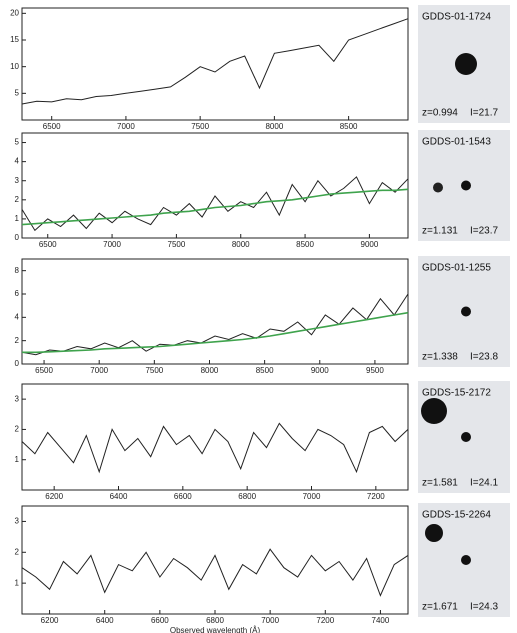 The height and width of the screenshot is (633, 517). Describe the element at coordinates (215, 629) in the screenshot. I see `x-axis-label: Observed wavelength (Å)` at that location.